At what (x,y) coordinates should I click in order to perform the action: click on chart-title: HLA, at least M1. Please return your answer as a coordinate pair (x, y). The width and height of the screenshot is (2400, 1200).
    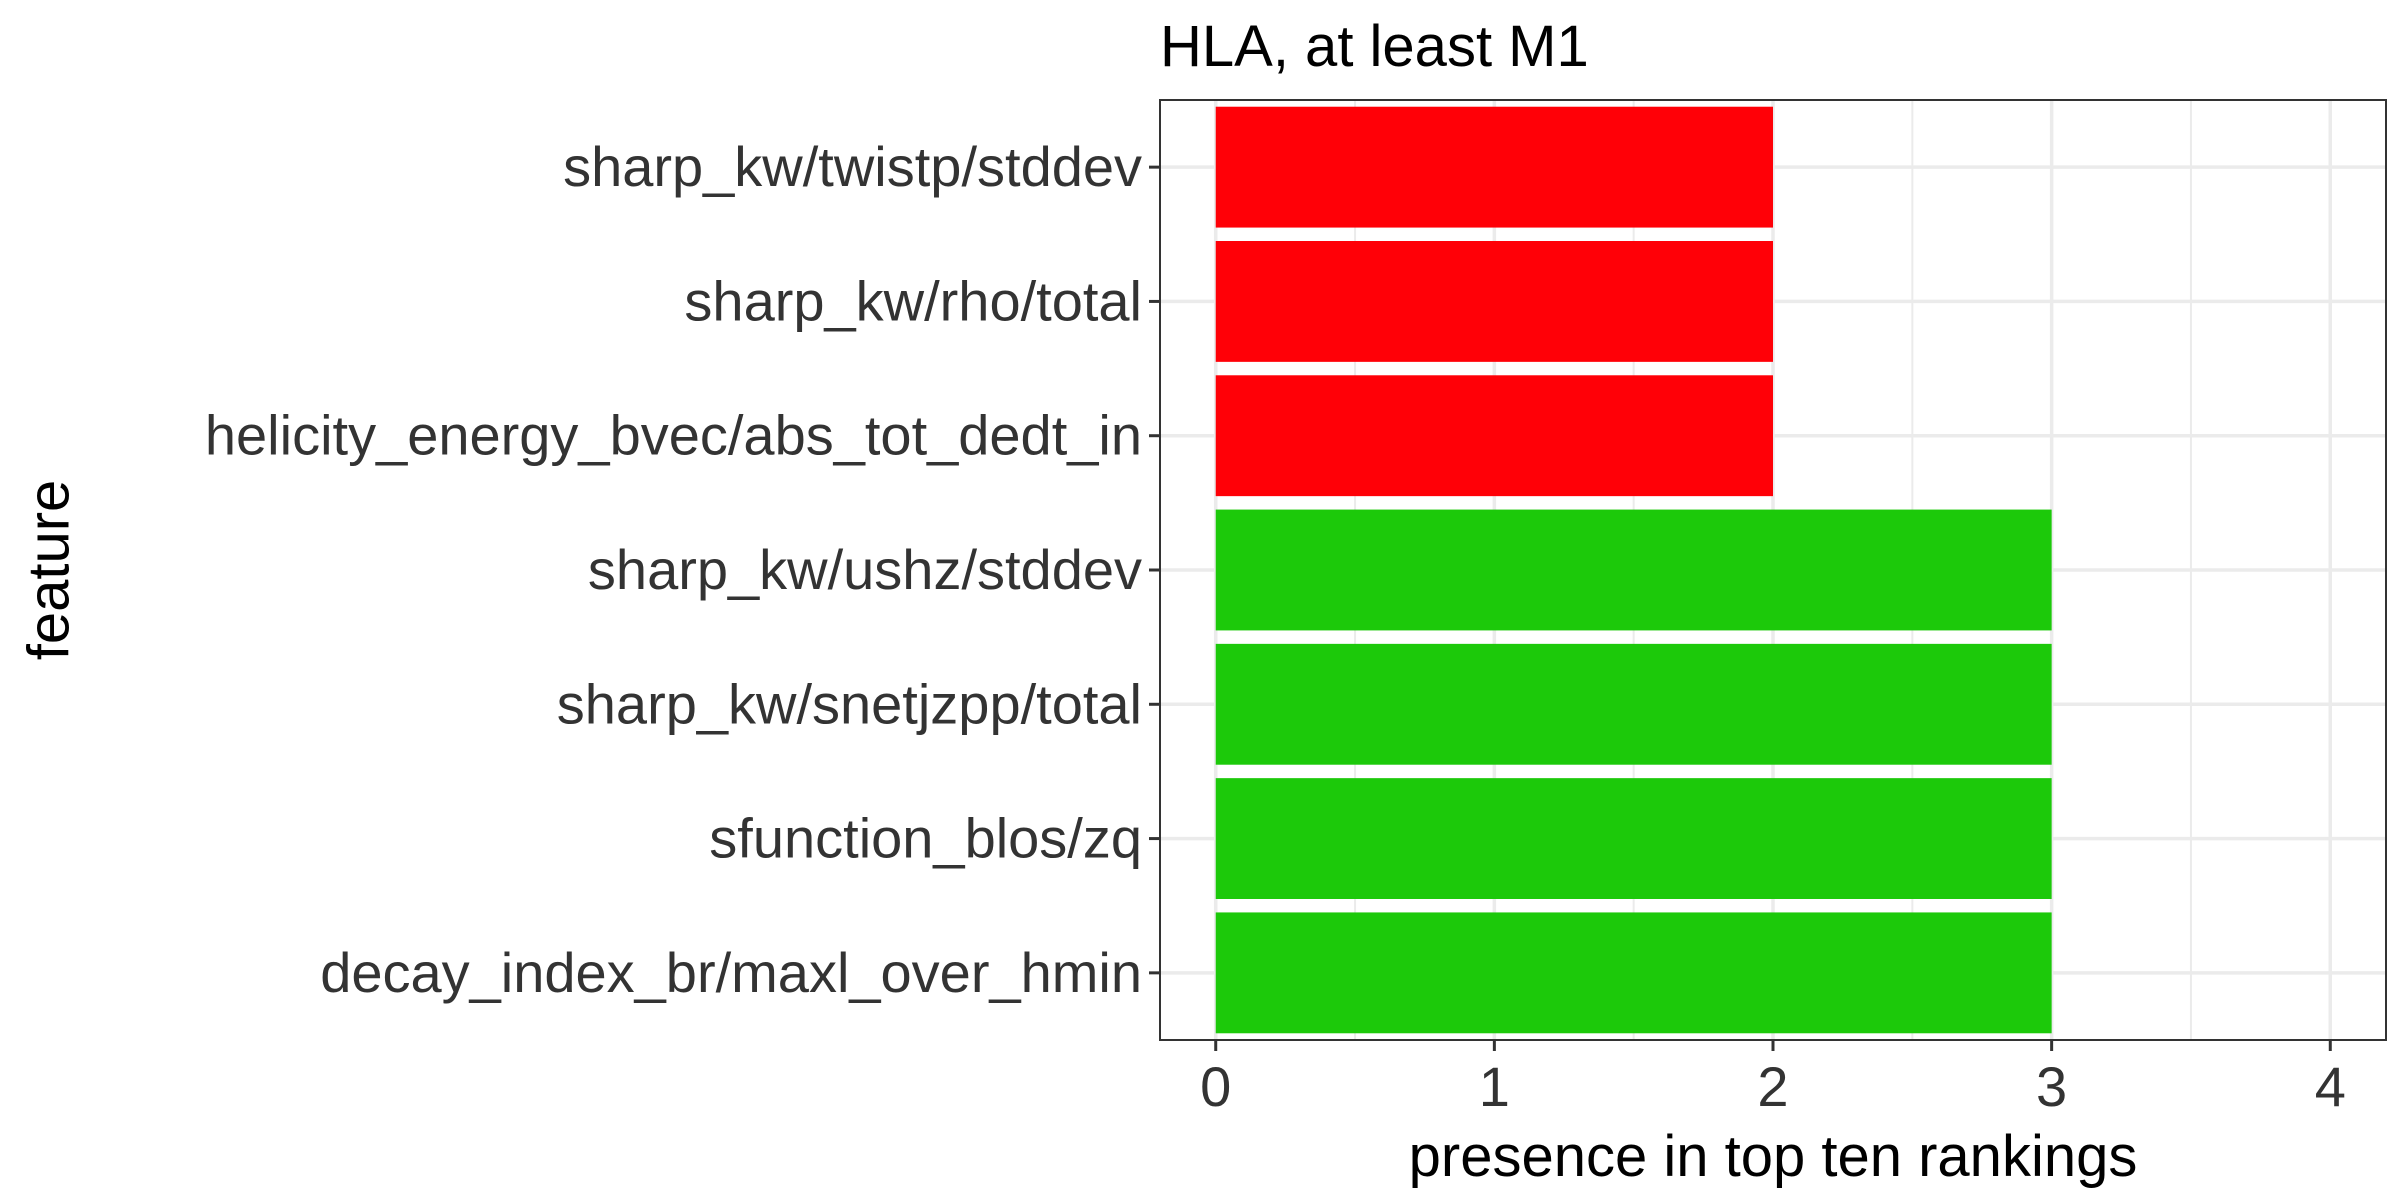
    Looking at the image, I should click on (1374, 46).